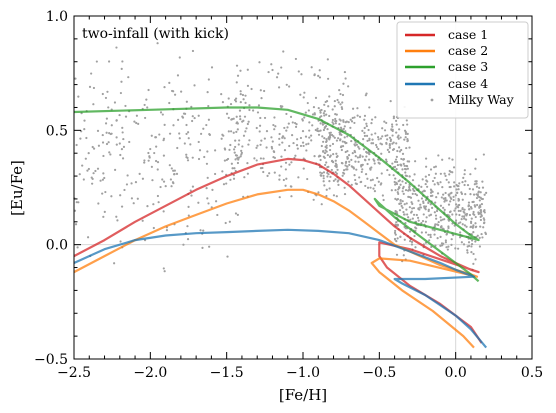 Image resolution: width=556 pixels, height=413 pixels. What do you see at coordinates (17, 188) in the screenshot?
I see `y-axis-title: [Eu/Fe]` at bounding box center [17, 188].